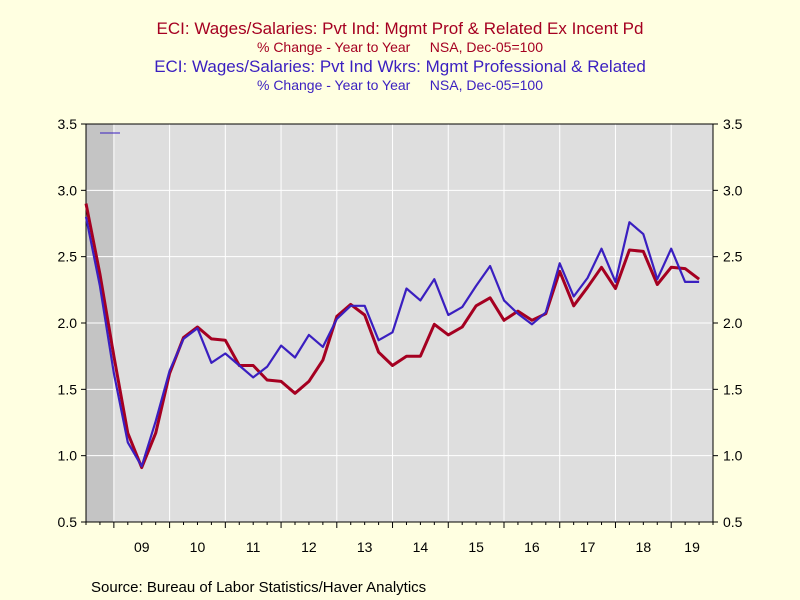 The height and width of the screenshot is (600, 800). What do you see at coordinates (733, 190) in the screenshot?
I see `y-tick-label-right: 3.0` at bounding box center [733, 190].